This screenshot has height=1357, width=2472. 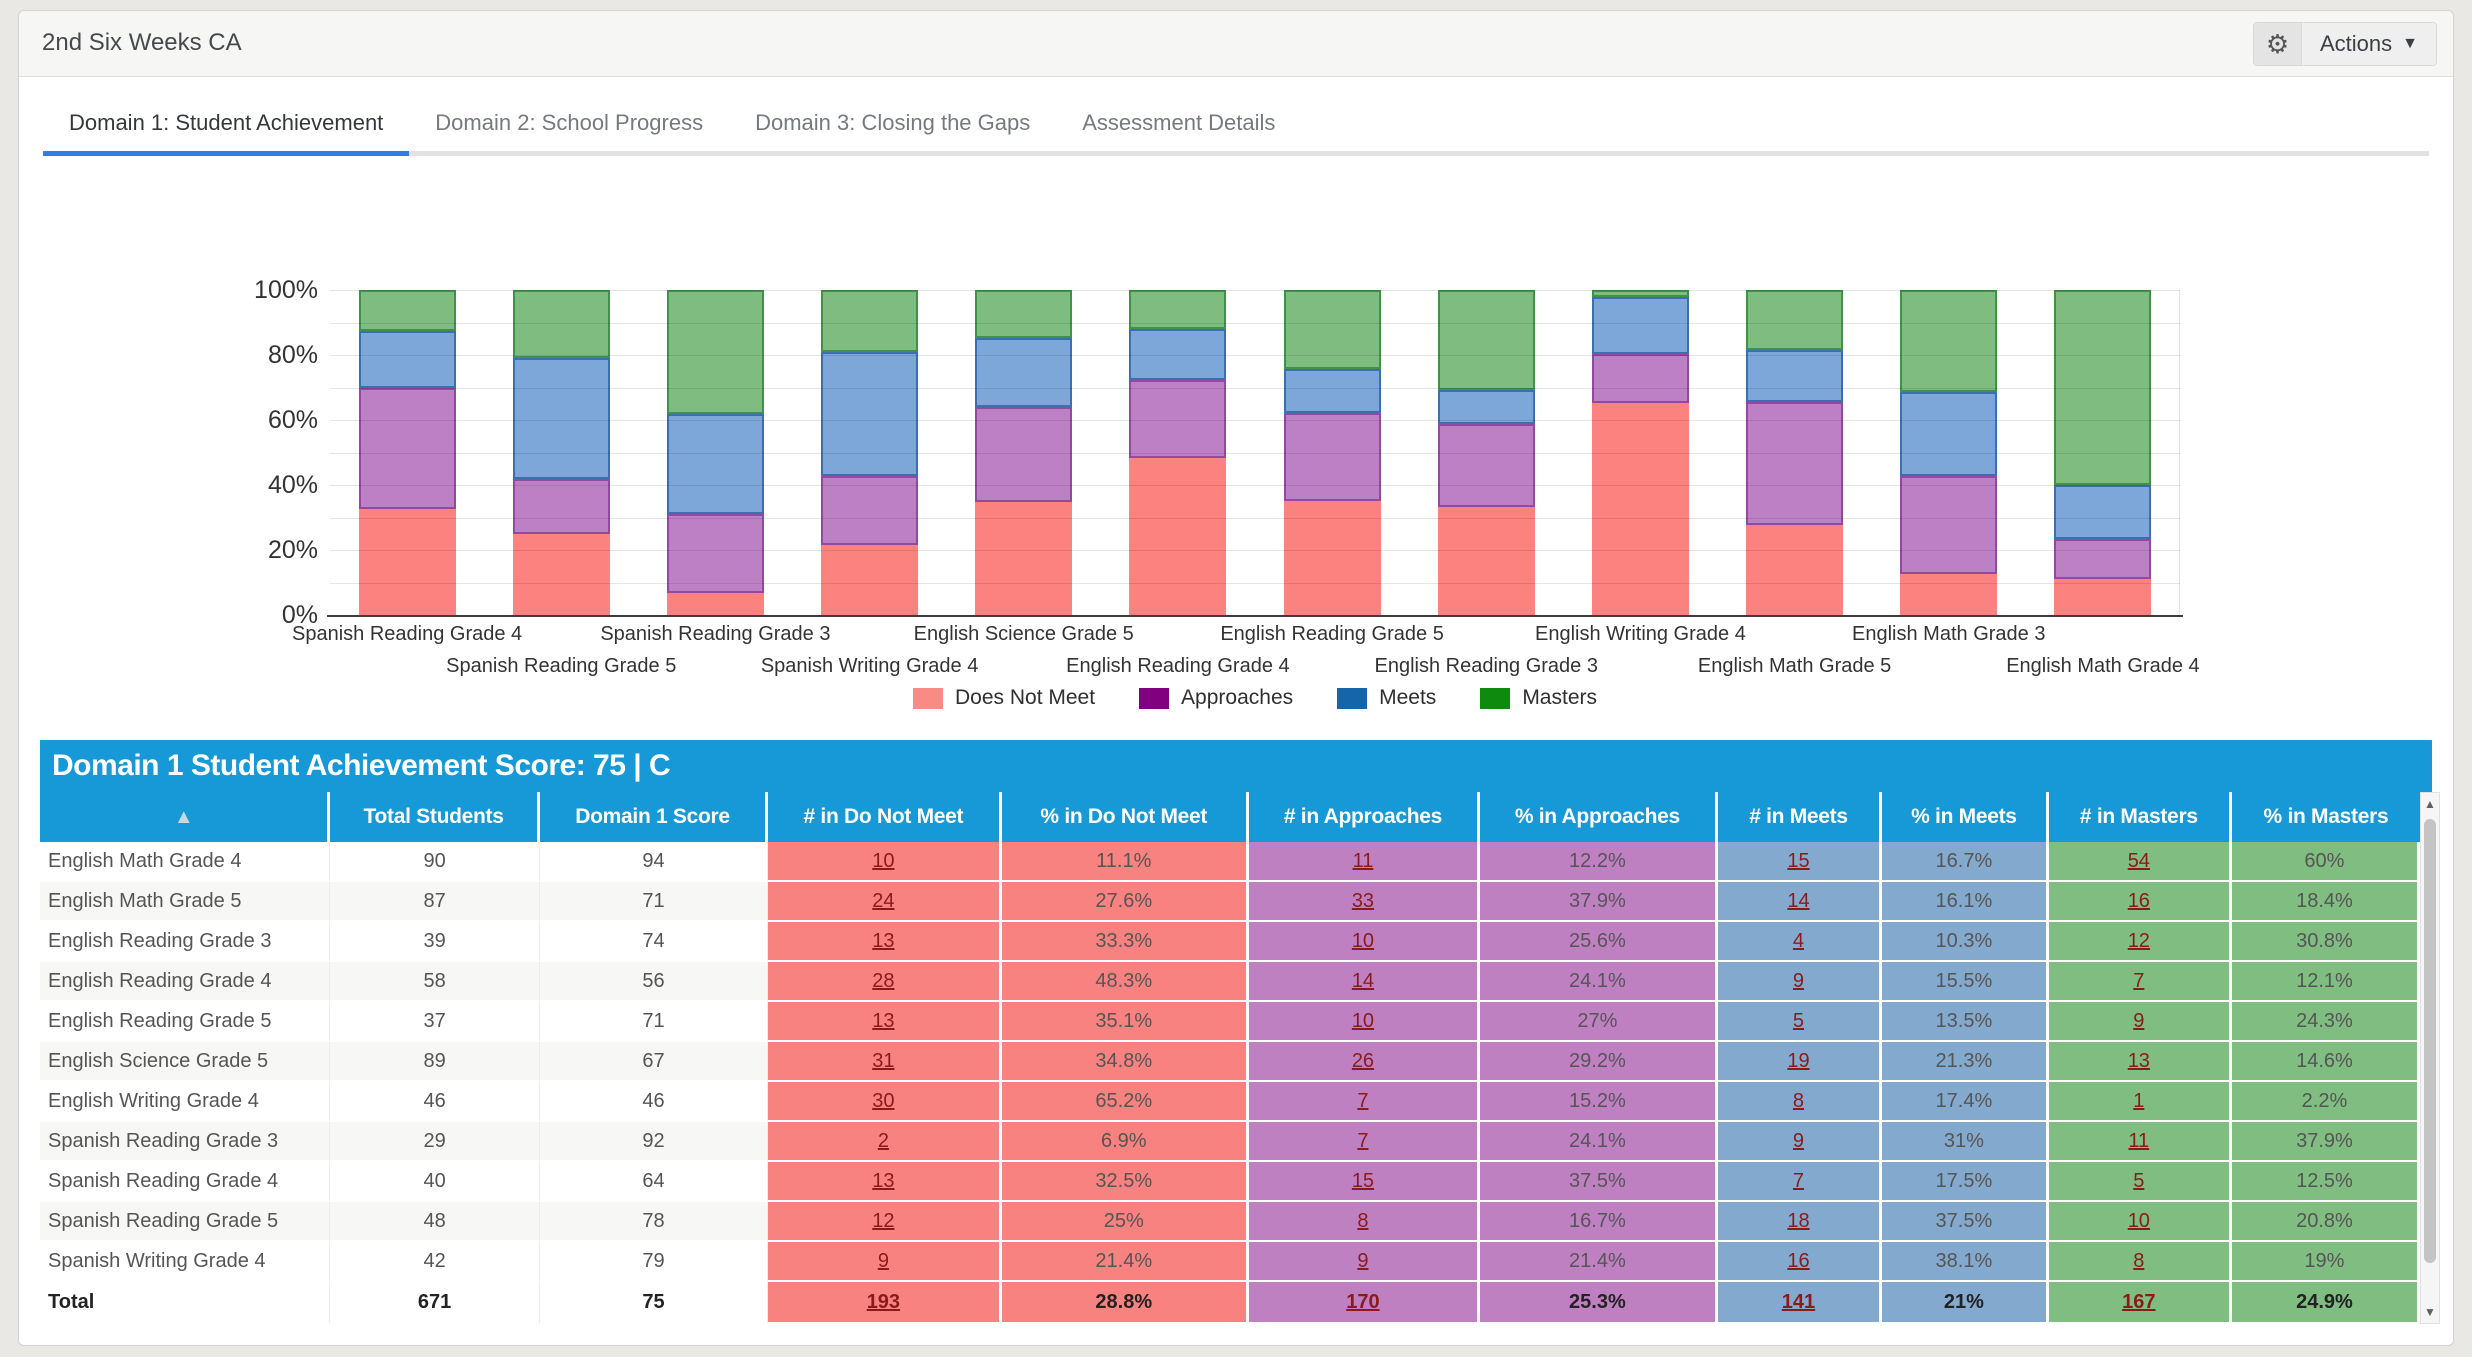 What do you see at coordinates (883, 980) in the screenshot?
I see `count-link: 28` at bounding box center [883, 980].